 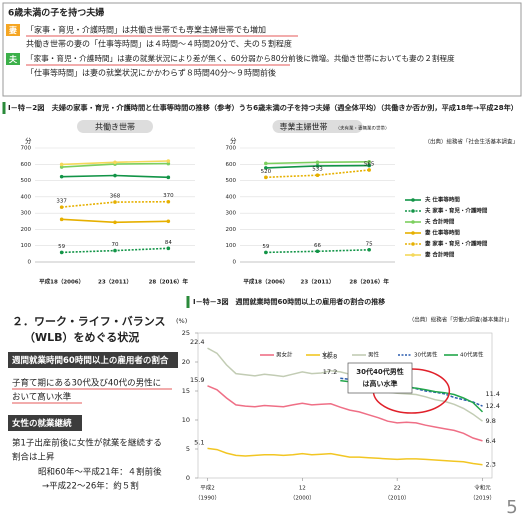 What do you see at coordinates (482, 488) in the screenshot?
I see `x-tick-label: 令和元` at bounding box center [482, 488].